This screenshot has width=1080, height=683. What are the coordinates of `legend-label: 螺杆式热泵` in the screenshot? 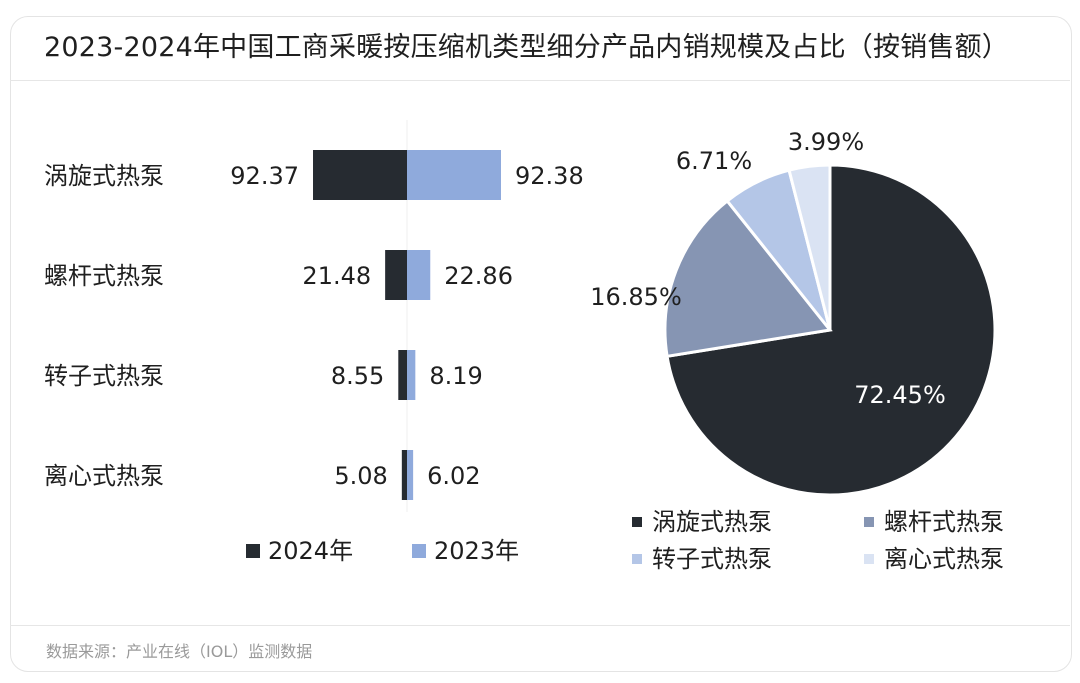 It's located at (944, 522).